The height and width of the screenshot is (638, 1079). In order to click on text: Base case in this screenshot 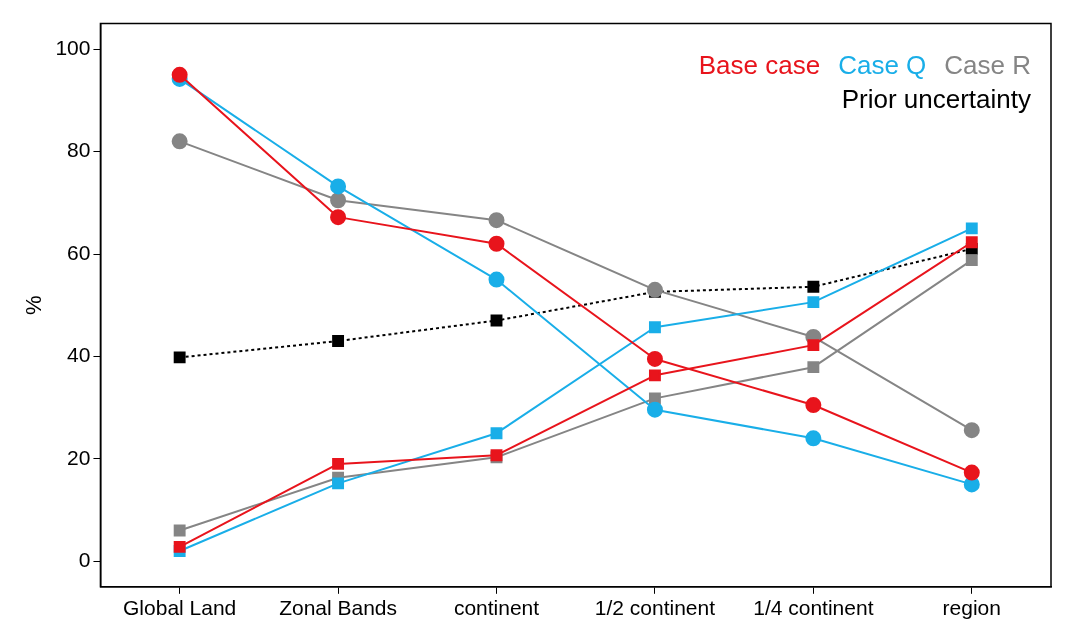, I will do `click(759, 64)`.